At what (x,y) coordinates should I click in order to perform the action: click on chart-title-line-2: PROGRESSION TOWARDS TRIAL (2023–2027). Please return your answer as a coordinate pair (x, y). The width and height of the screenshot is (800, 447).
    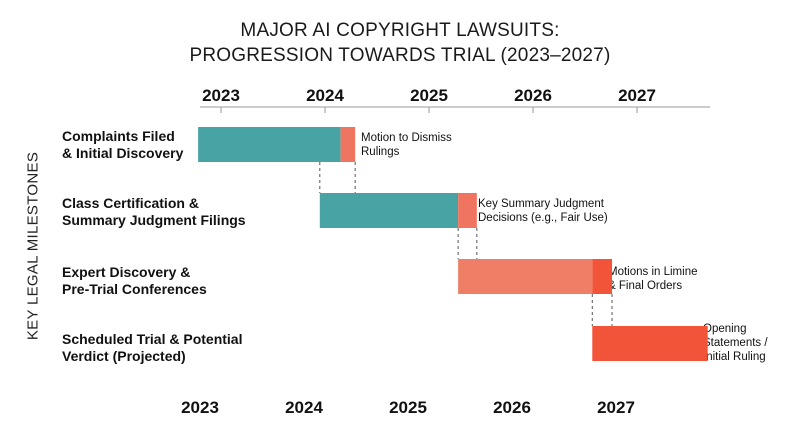
    Looking at the image, I should click on (400, 55).